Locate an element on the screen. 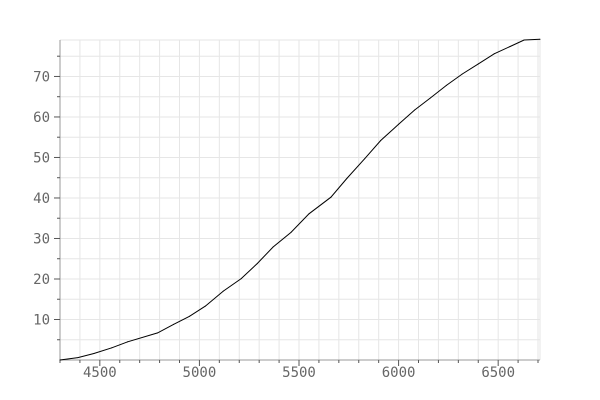 The height and width of the screenshot is (400, 600). y-tick-label: 70 is located at coordinates (41, 77).